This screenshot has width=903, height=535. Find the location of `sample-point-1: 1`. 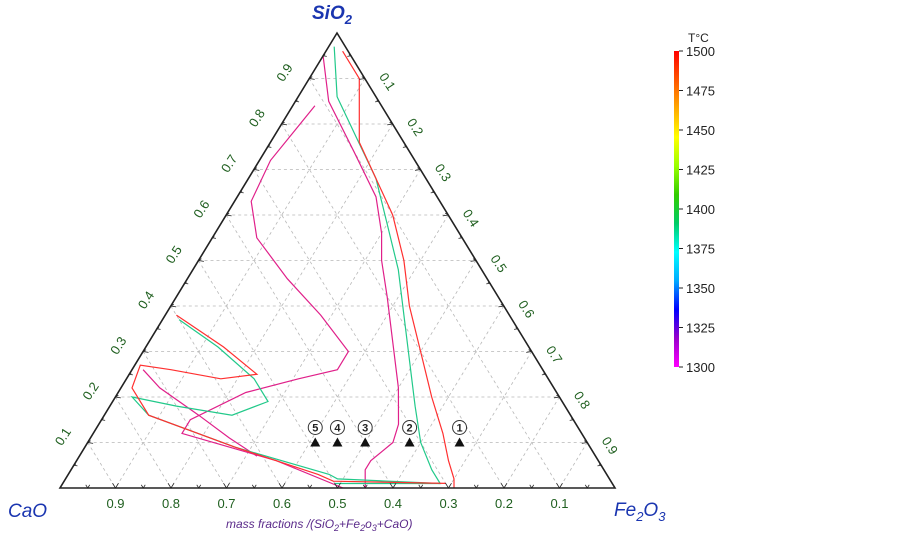

sample-point-1: 1 is located at coordinates (460, 433).